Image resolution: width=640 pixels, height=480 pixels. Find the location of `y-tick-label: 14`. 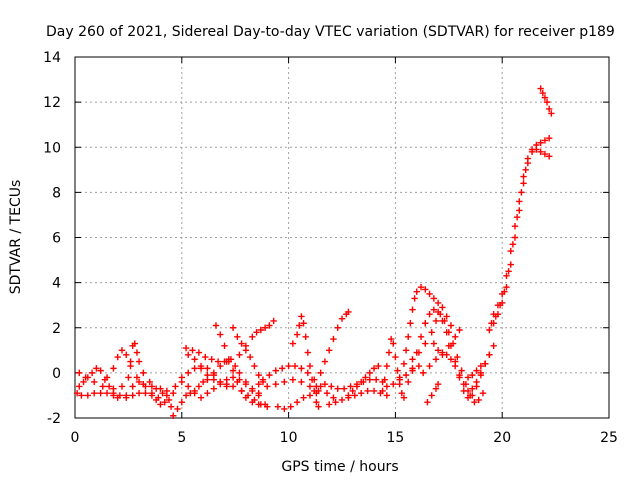

y-tick-label: 14 is located at coordinates (52, 58).